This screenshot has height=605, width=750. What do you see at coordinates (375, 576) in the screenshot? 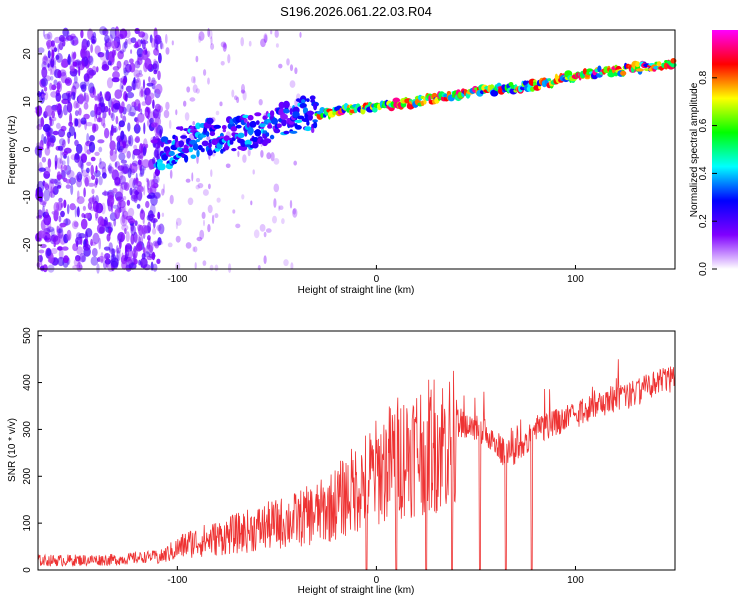
I see `snr-x-ticks: -100 0 100` at bounding box center [375, 576].